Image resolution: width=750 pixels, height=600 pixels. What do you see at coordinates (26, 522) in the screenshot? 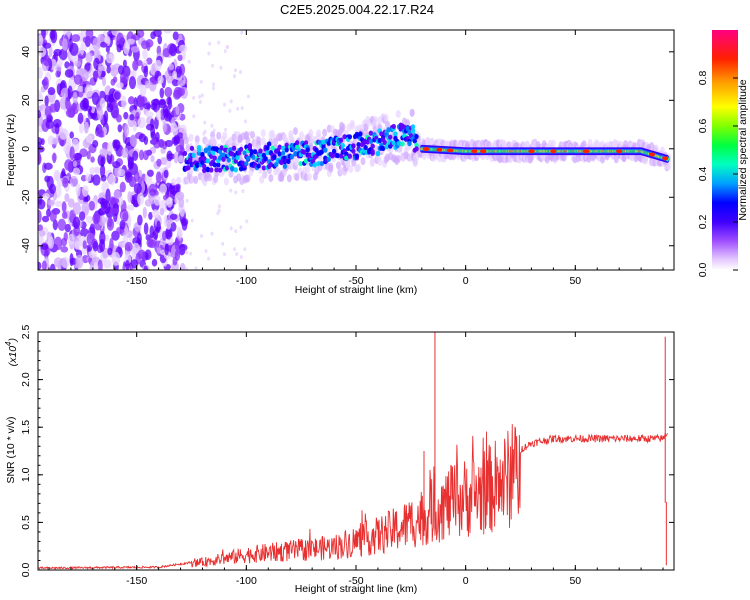
I see `snr-y-tick-label: 0.5` at bounding box center [26, 522].